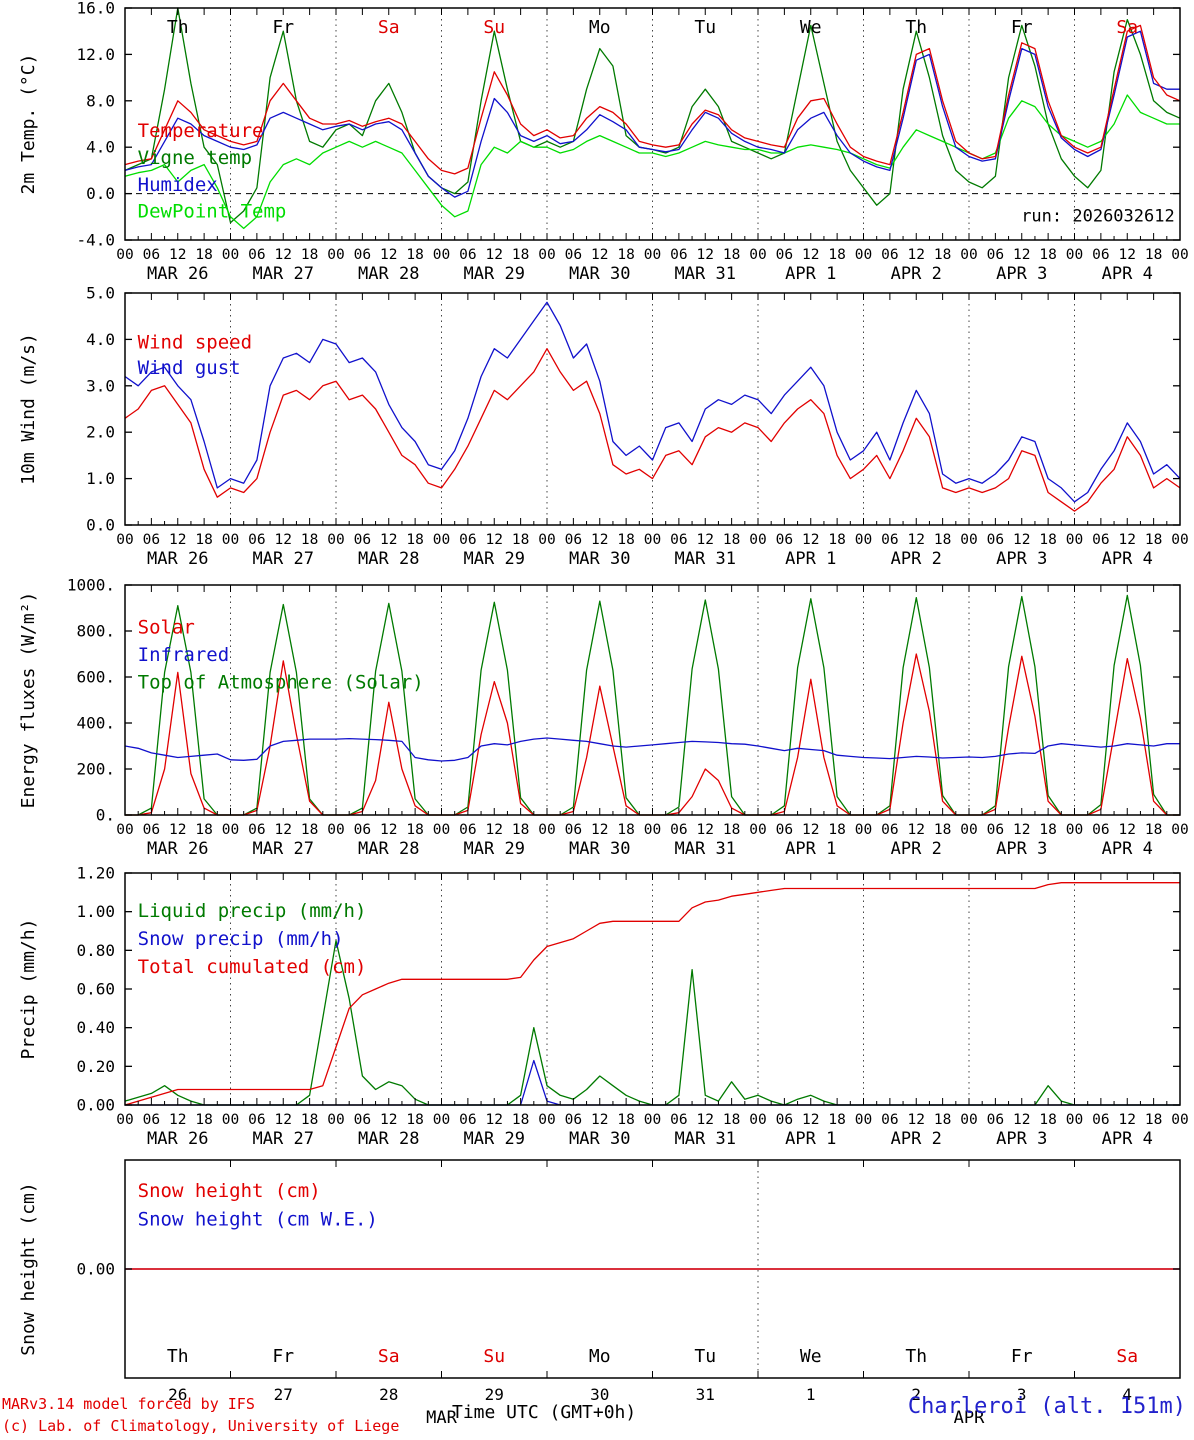  I want to click on series-top-of-atmosphere-solar-, so click(652, 705).